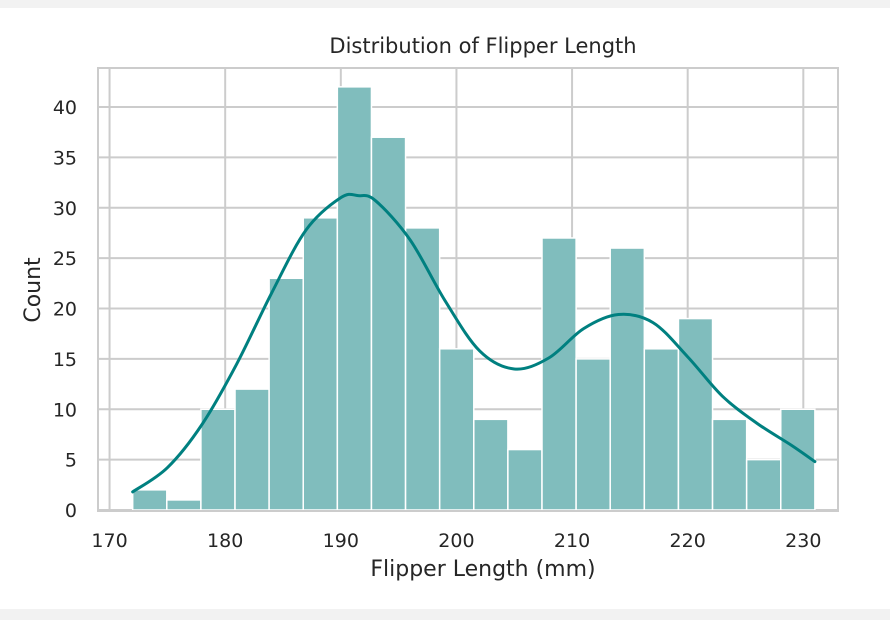 Image resolution: width=890 pixels, height=620 pixels. I want to click on x-tick-label-170: 170, so click(109, 541).